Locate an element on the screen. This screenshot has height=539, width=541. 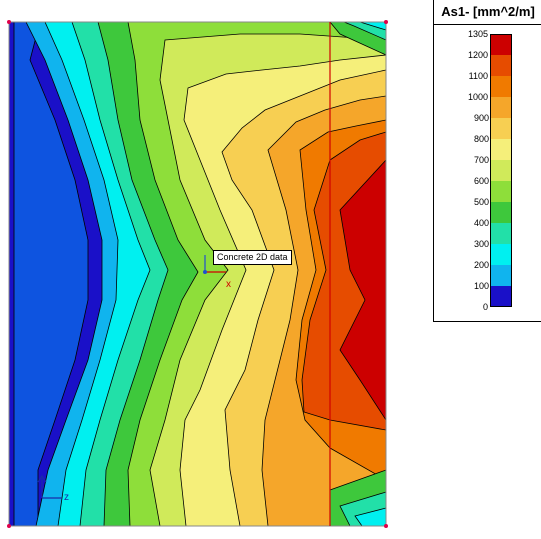
legend-tick-label: 1100 is located at coordinates (478, 76).